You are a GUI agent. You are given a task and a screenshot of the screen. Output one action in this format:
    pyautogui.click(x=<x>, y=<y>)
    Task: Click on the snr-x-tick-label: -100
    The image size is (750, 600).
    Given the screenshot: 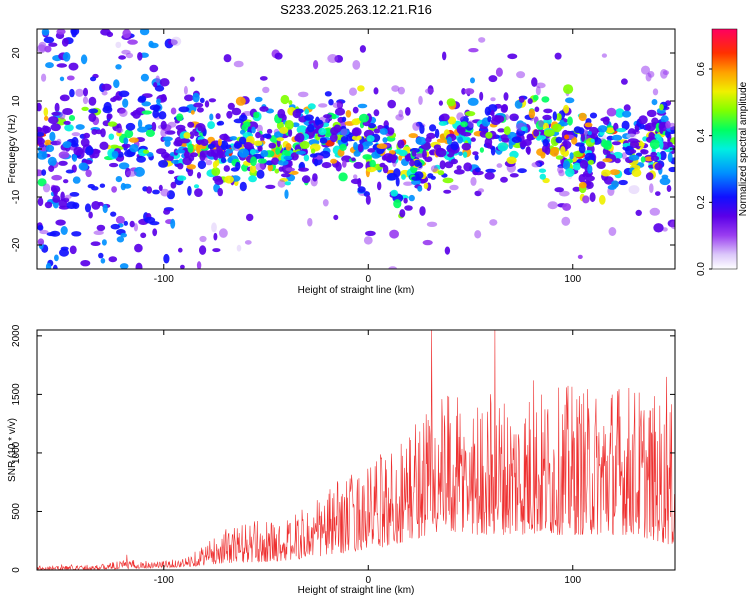 What is the action you would take?
    pyautogui.click(x=164, y=580)
    